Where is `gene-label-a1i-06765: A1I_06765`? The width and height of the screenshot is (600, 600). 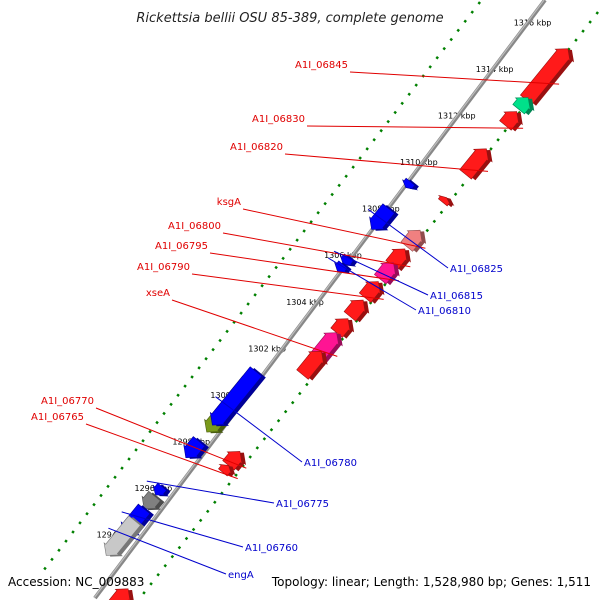 gene-label-a1i-06765: A1I_06765 is located at coordinates (57, 417).